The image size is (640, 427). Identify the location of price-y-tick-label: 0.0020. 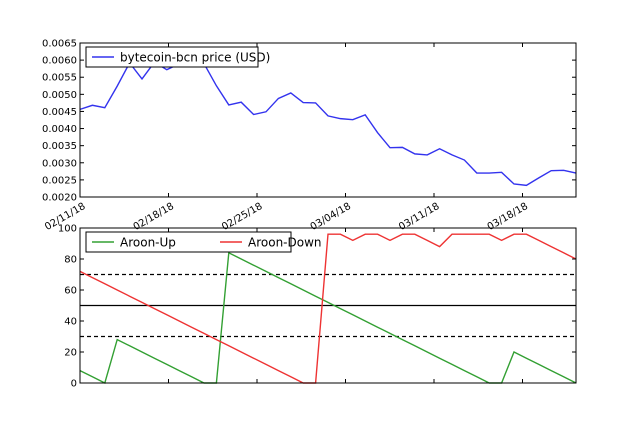
(59, 198).